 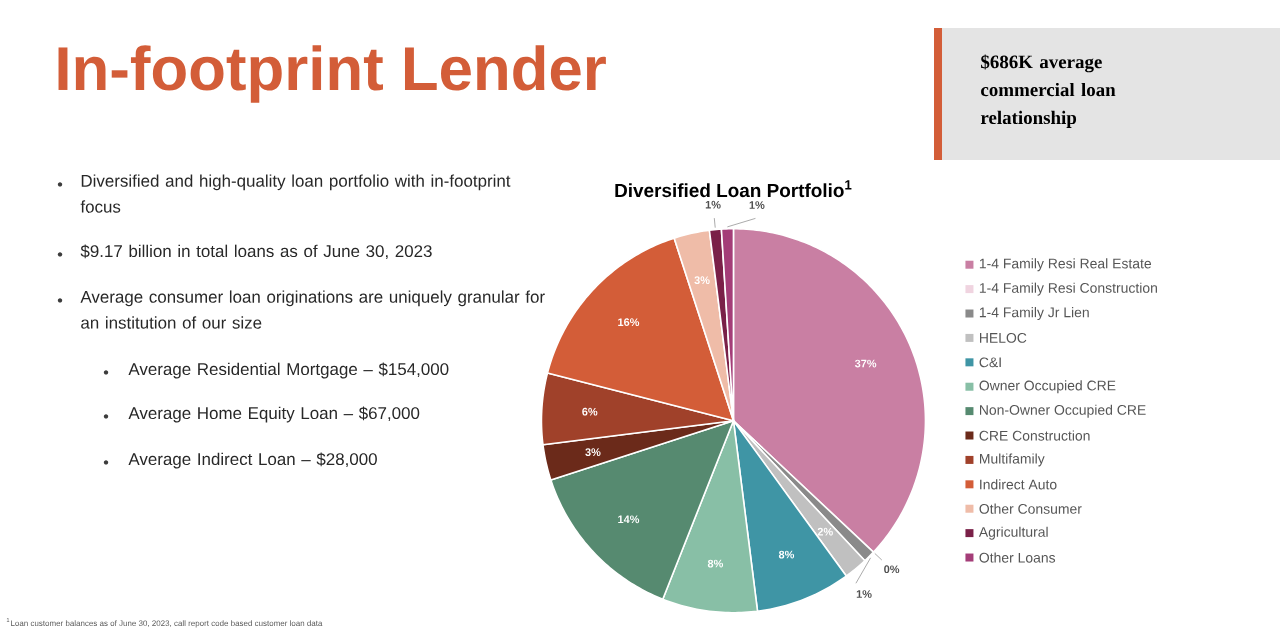 I want to click on chart-title: Diversified Loan Portfolio$^{1}$, so click(x=733, y=189).